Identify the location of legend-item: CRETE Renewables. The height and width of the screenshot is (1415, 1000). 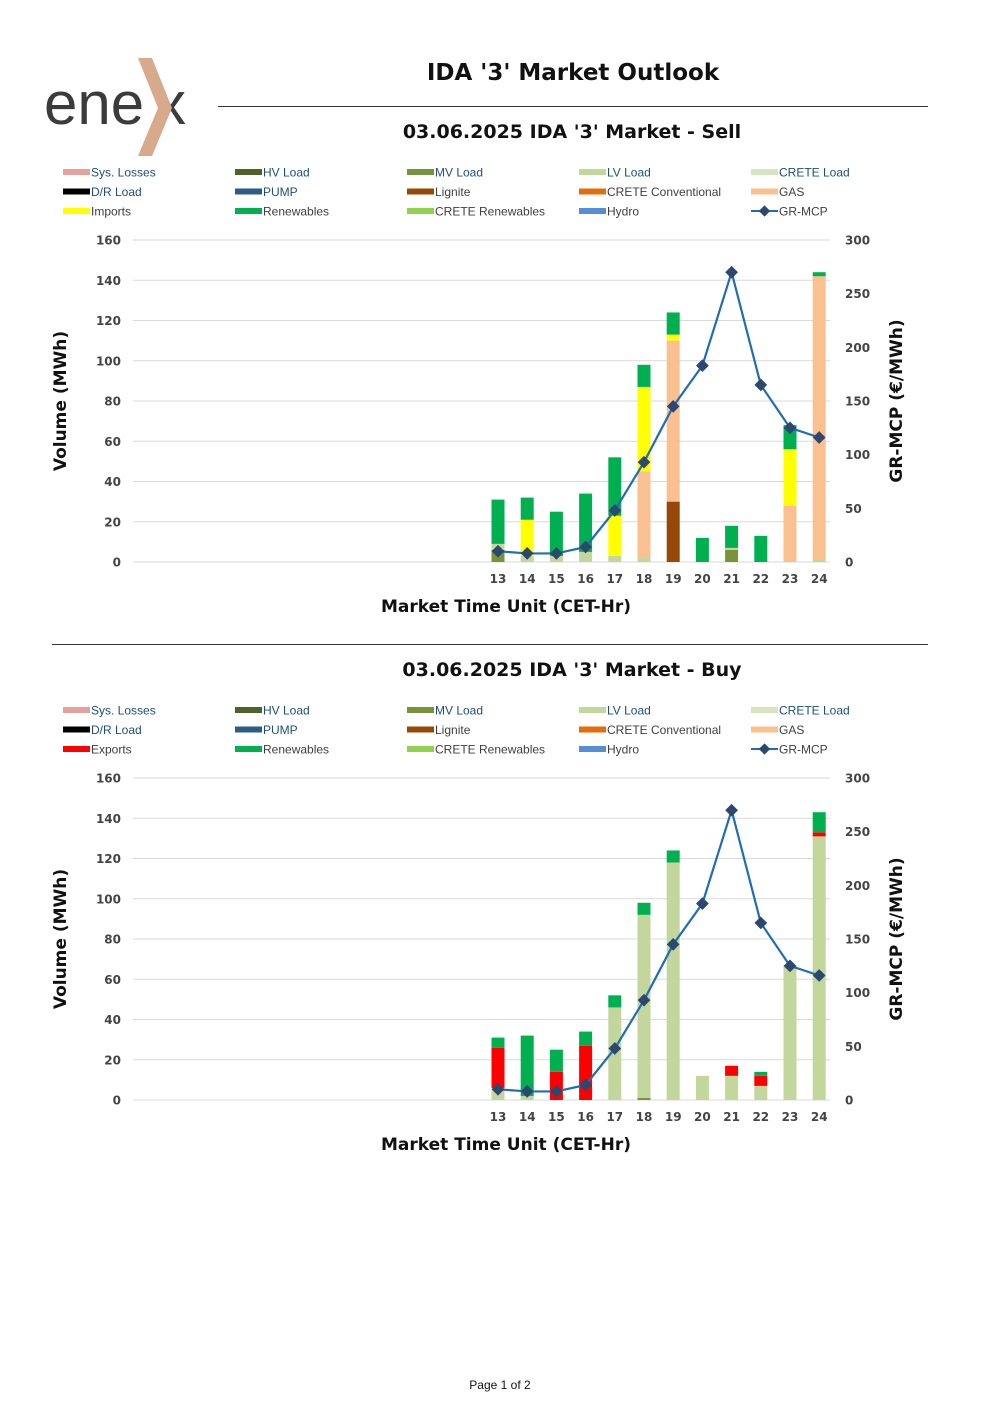
(476, 212).